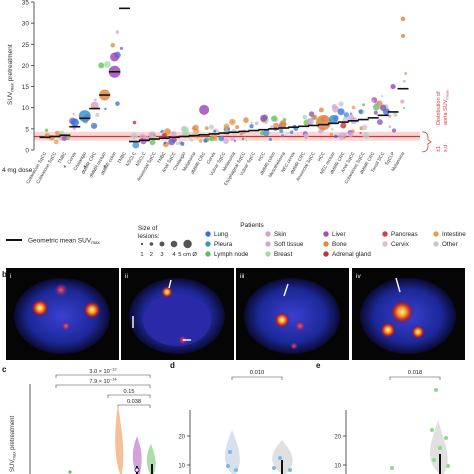 The height and width of the screenshot is (474, 474). I want to click on violin-left, so click(232, 452).